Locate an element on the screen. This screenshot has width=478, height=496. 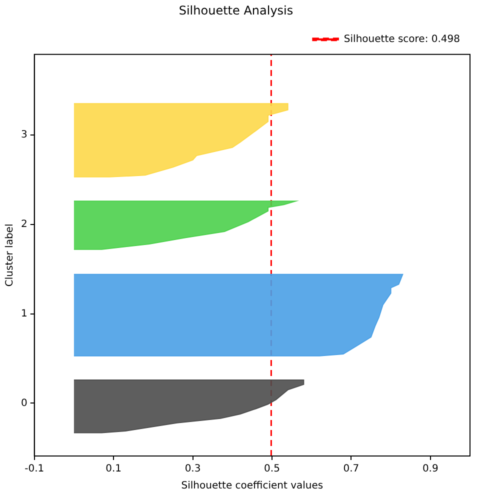
y-tick-label: 1 is located at coordinates (24, 314).